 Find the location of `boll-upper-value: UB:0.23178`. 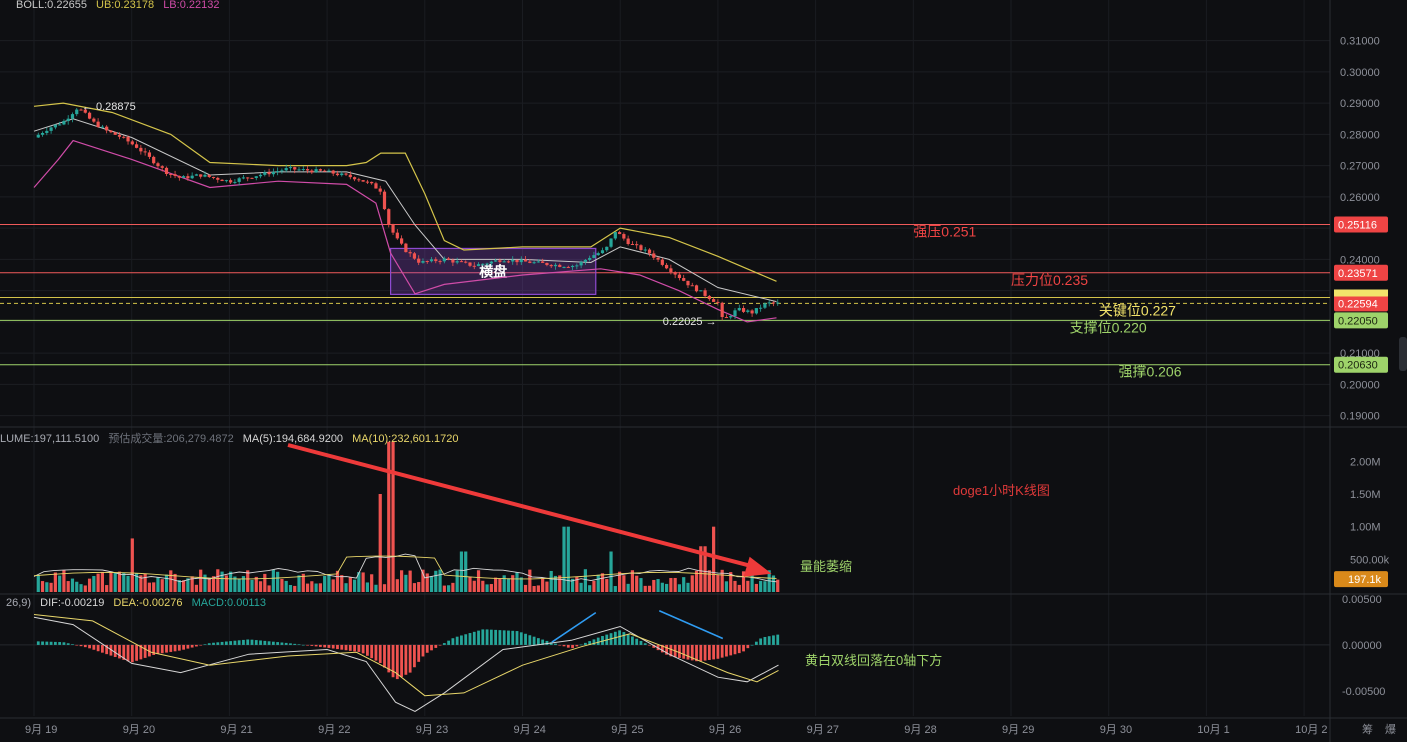

boll-upper-value: UB:0.23178 is located at coordinates (125, 5).